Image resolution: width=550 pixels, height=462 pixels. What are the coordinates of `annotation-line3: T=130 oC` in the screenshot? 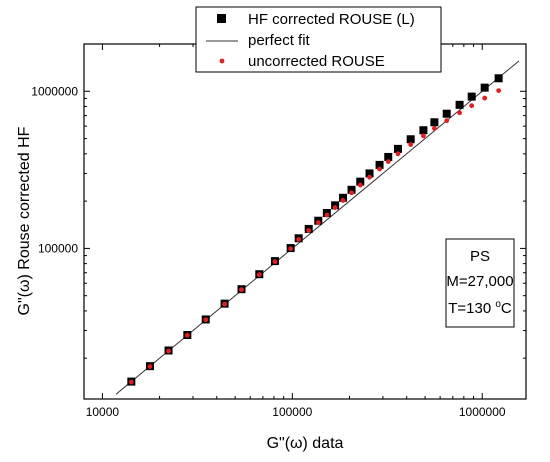 It's located at (480, 308).